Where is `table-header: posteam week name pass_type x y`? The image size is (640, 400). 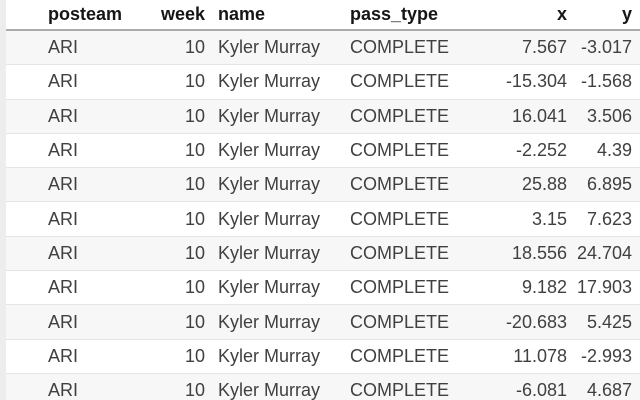 table-header: posteam week name pass_type x y is located at coordinates (320, 15).